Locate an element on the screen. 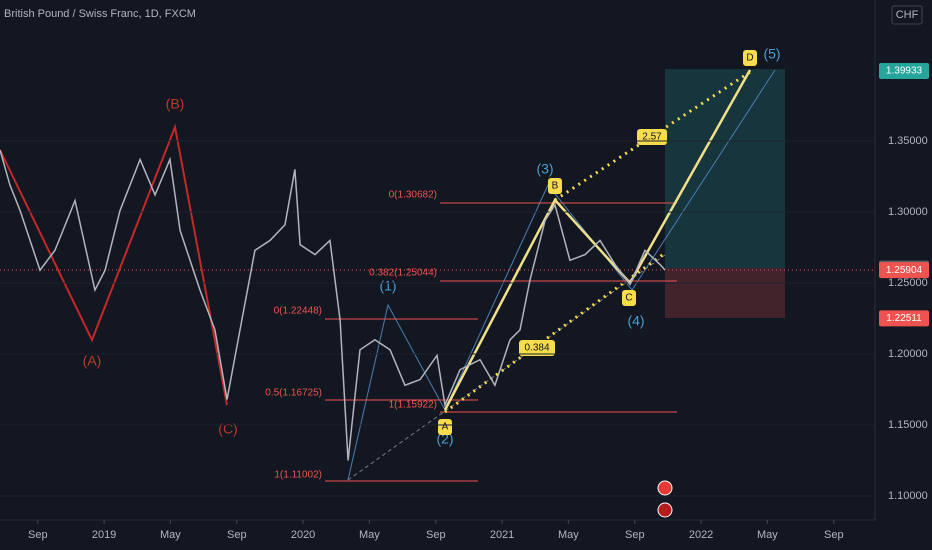 The image size is (932, 550). wave-label: (1) is located at coordinates (387, 286).